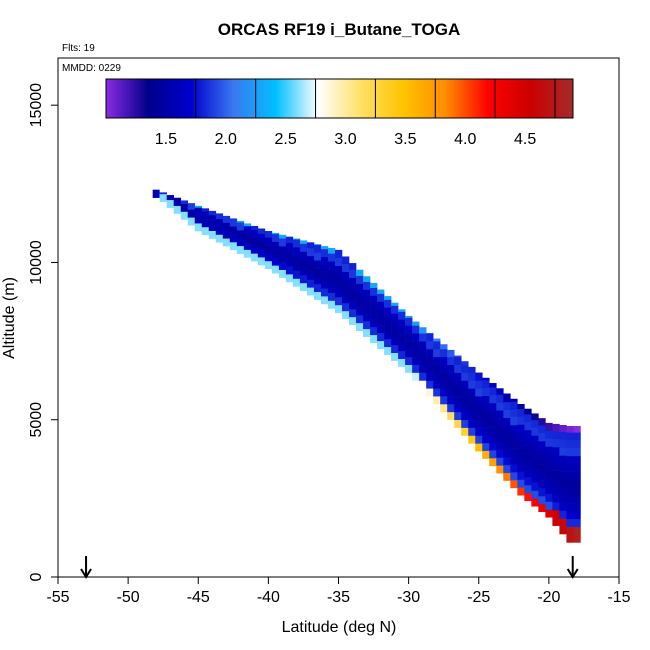 The width and height of the screenshot is (650, 650). I want to click on date-annotation: MMDD: 0229, so click(91, 68).